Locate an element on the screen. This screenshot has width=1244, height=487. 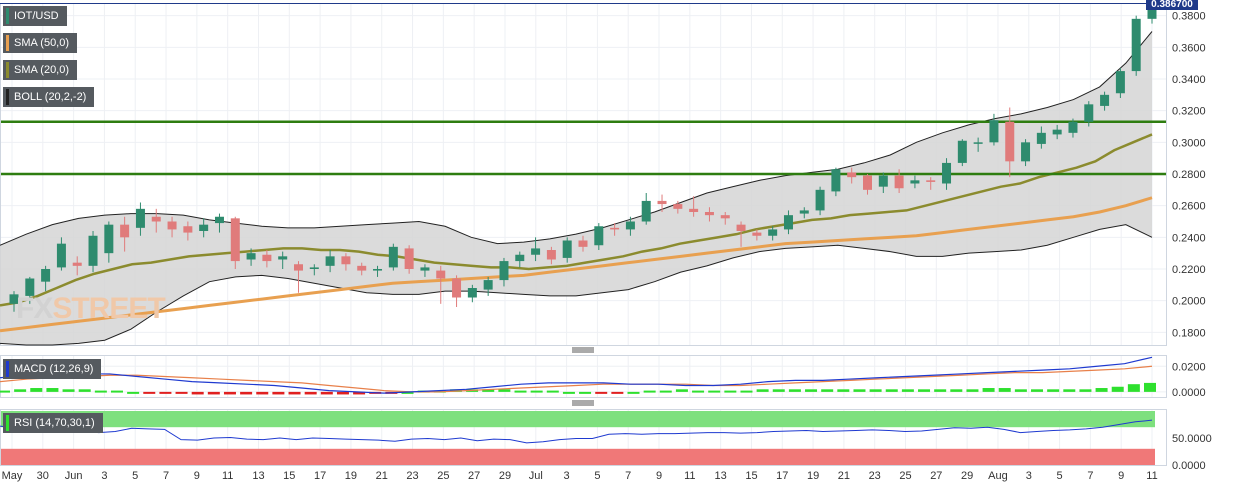
fxstreet-watermark: FXSTREET is located at coordinates (91, 308).